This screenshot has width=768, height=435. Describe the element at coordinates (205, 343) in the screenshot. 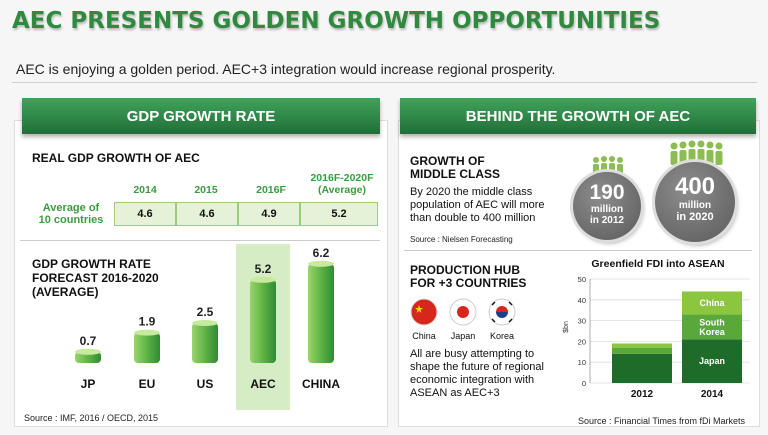

I see `gdp-bar-us` at that location.